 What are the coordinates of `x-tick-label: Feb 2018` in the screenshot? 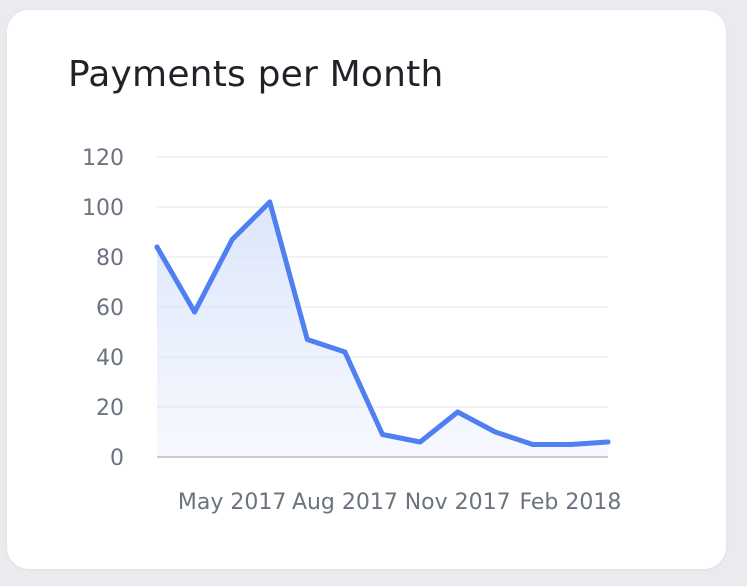 It's located at (570, 502).